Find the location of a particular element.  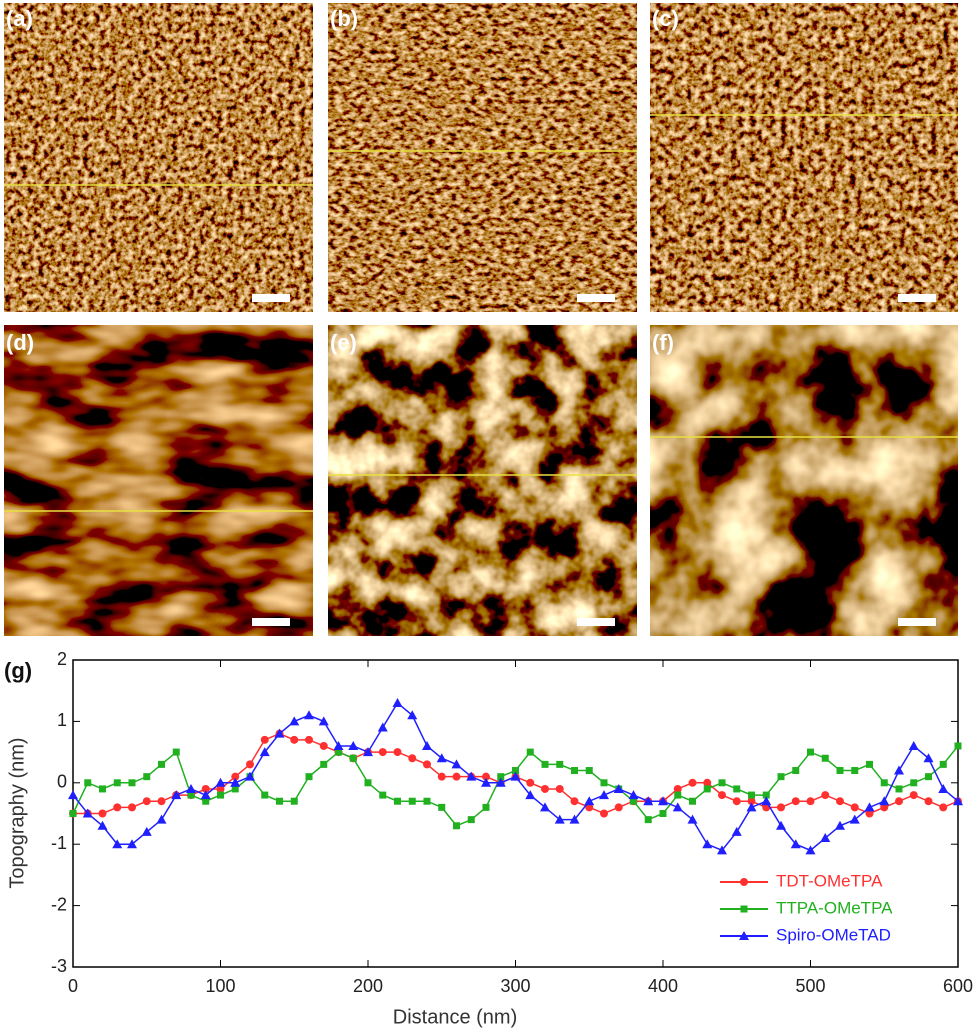

legend-label: TTPA-OMeTPA is located at coordinates (834, 907).